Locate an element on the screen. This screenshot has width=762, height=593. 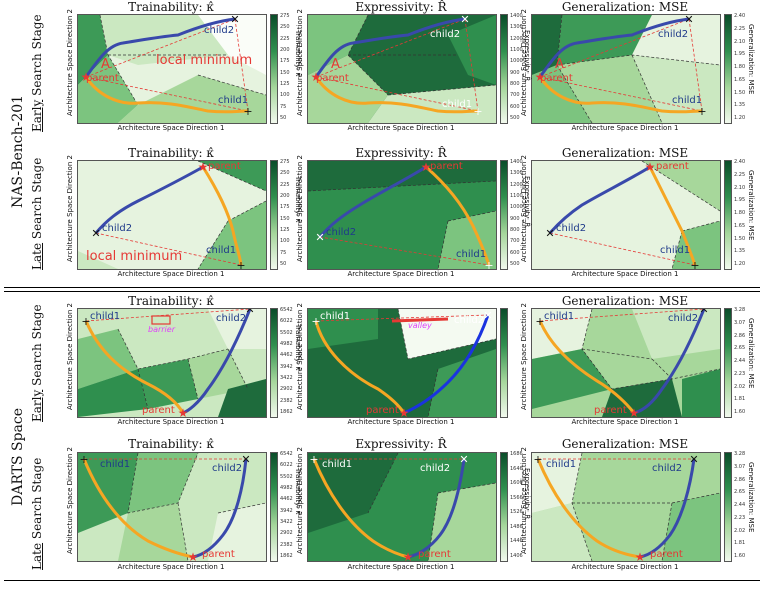
colorbar-tick-label: 1200 is located at coordinates (516, 38).